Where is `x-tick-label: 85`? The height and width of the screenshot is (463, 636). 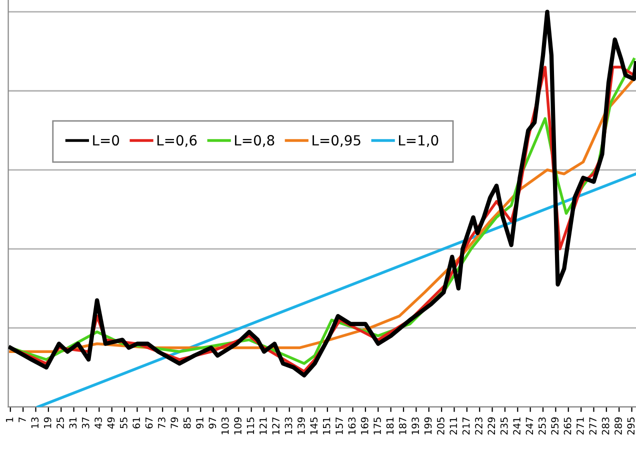
x-tick-label: 85 is located at coordinates (187, 423).